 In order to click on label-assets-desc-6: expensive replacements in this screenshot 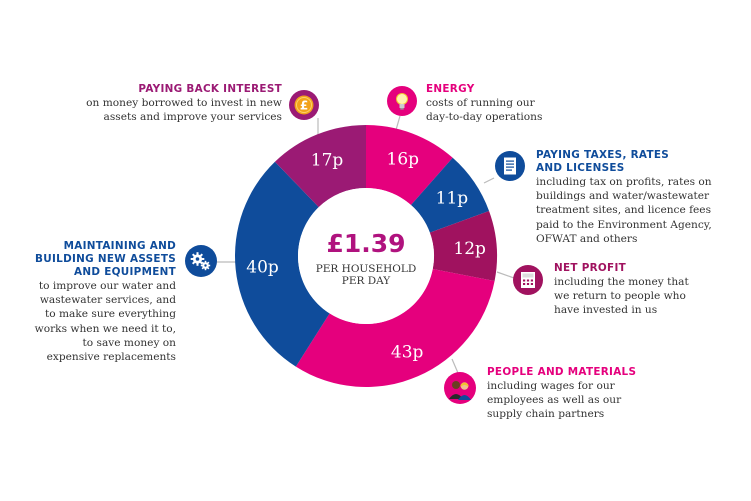, I will do `click(111, 357)`.